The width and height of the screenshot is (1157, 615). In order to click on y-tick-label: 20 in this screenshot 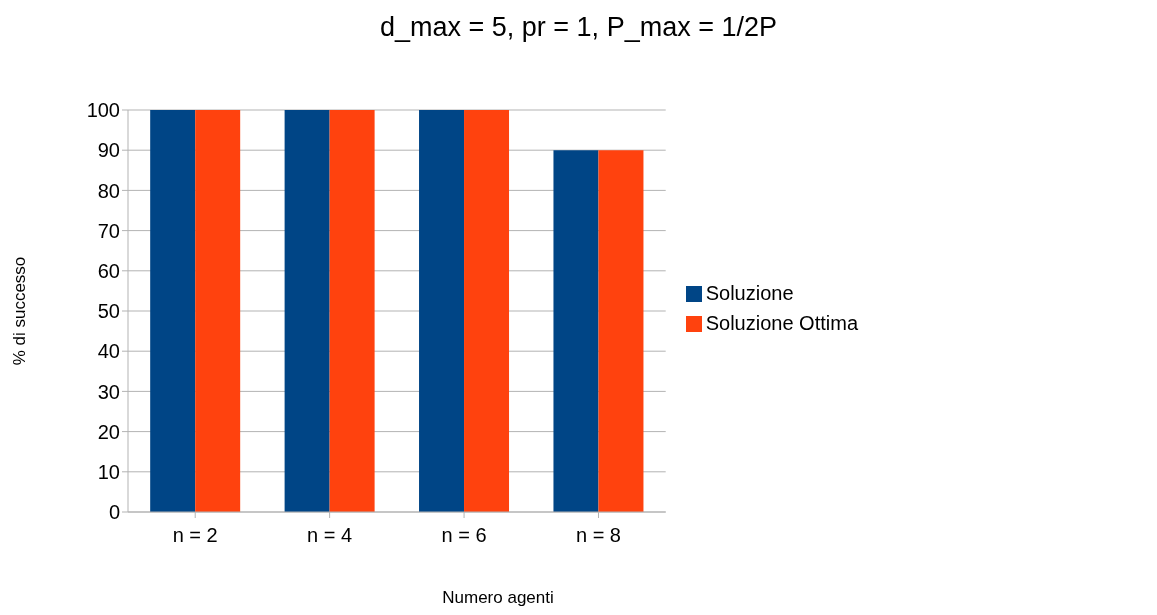, I will do `click(108, 431)`.